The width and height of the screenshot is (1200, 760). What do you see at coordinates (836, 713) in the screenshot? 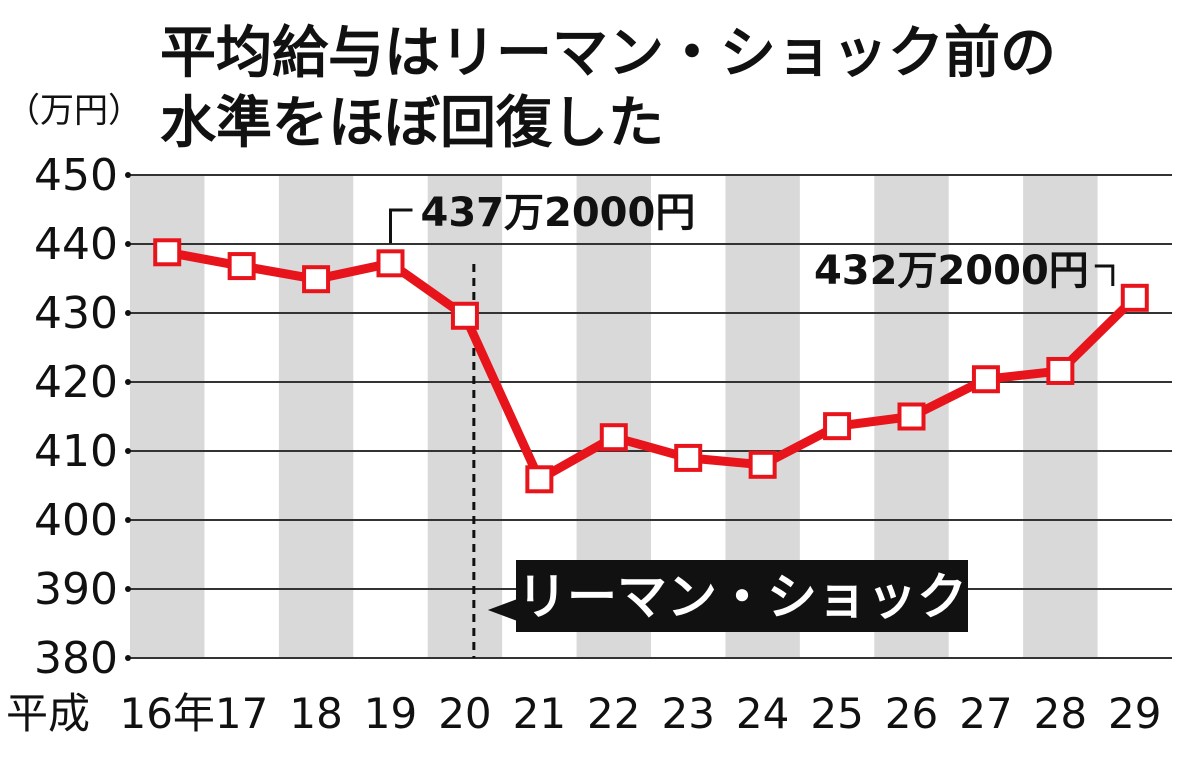
I see `x-tick-label: 25` at bounding box center [836, 713].